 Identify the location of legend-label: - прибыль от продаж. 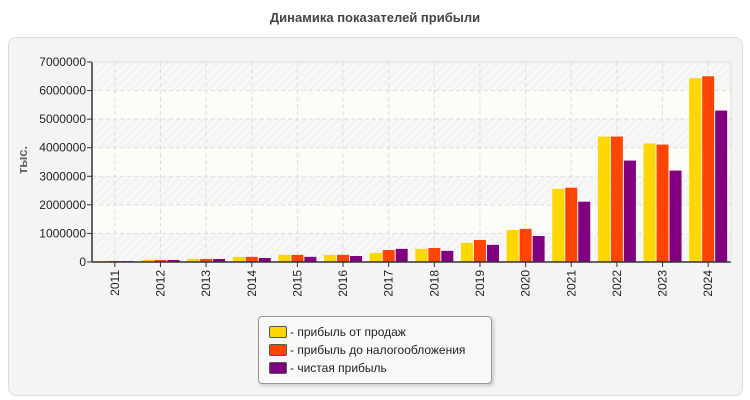
(348, 332).